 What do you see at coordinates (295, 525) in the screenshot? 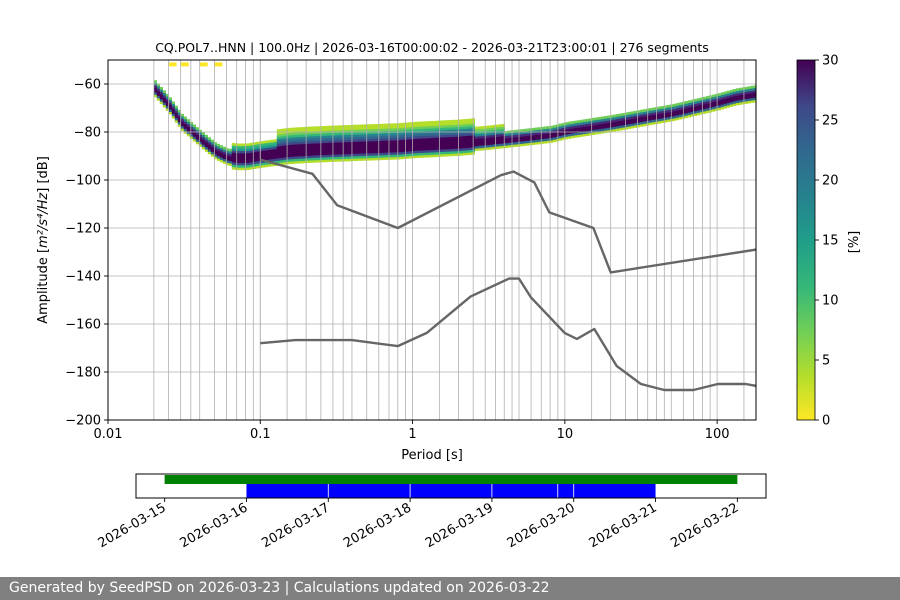
I see `timeline-tick-label: 2026-03-17` at bounding box center [295, 525].